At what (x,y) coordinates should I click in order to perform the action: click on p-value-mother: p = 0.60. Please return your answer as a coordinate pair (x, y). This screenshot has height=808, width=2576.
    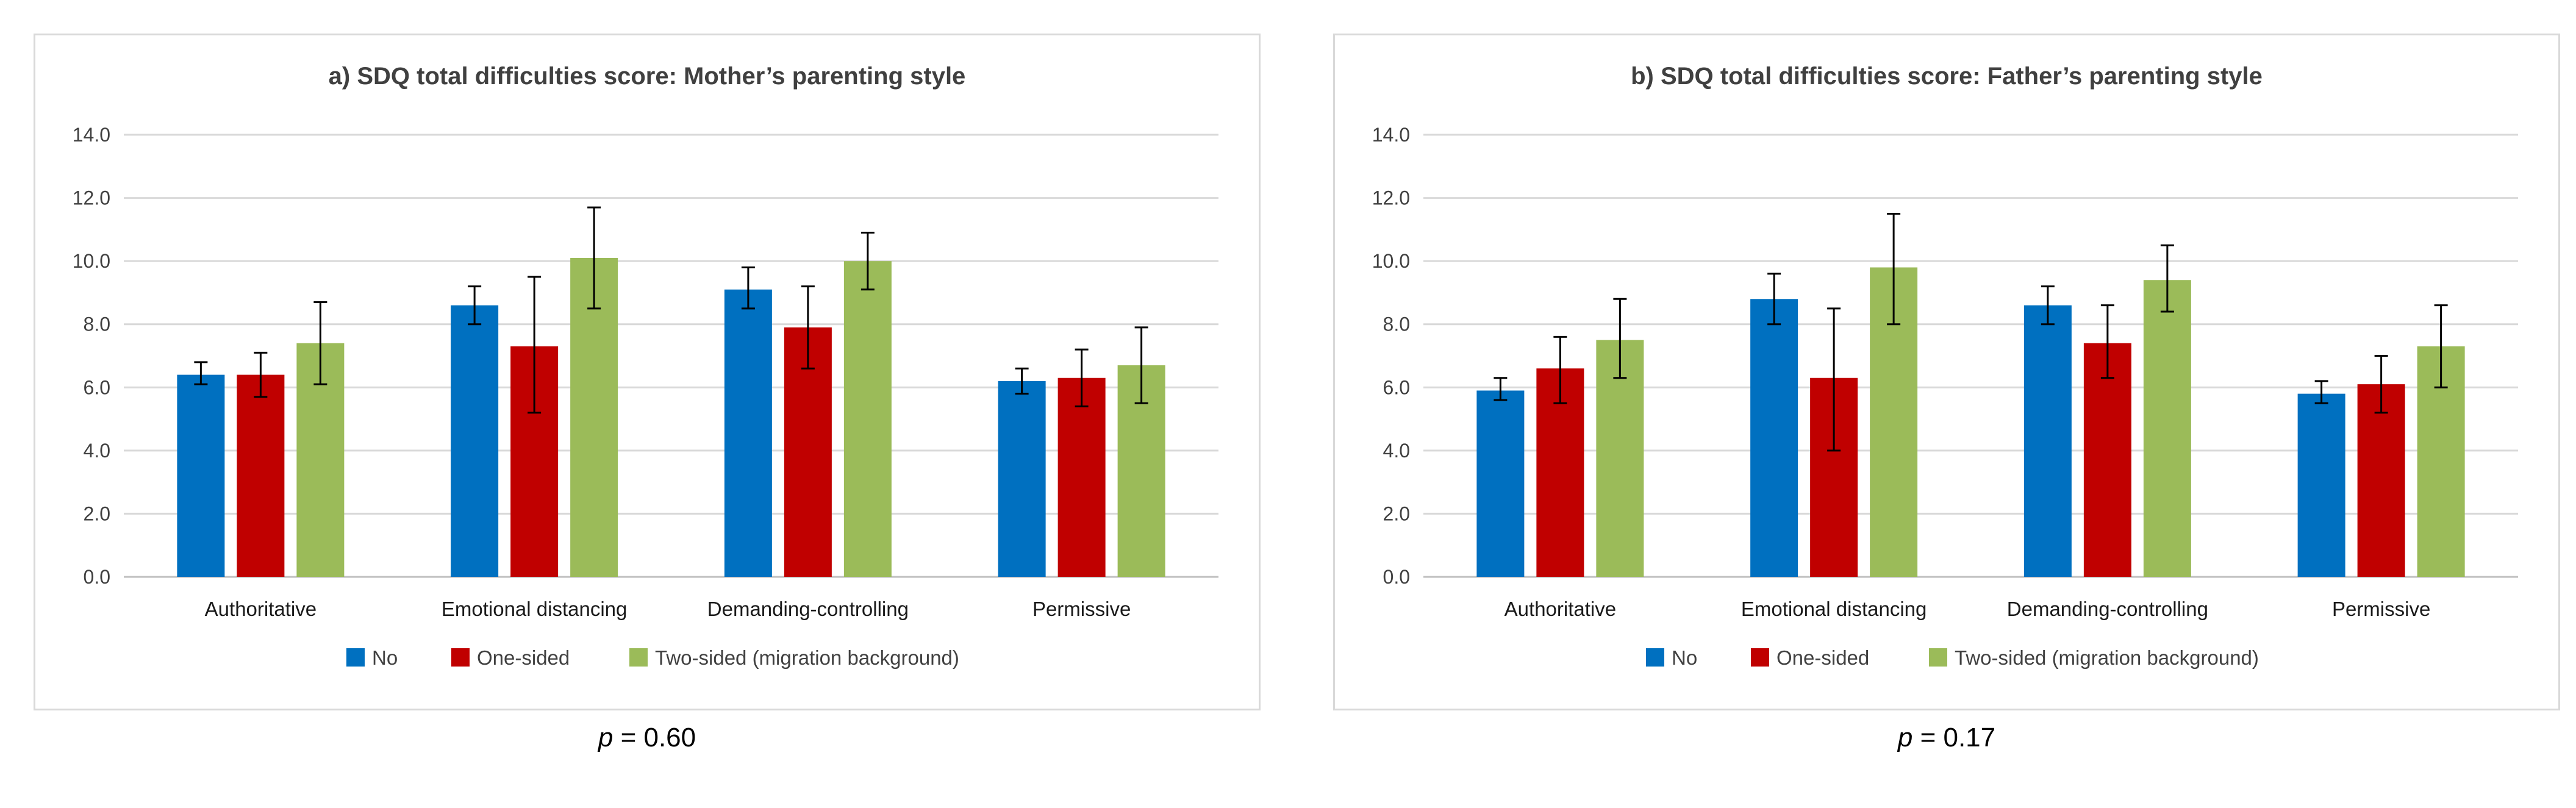
    Looking at the image, I should click on (647, 738).